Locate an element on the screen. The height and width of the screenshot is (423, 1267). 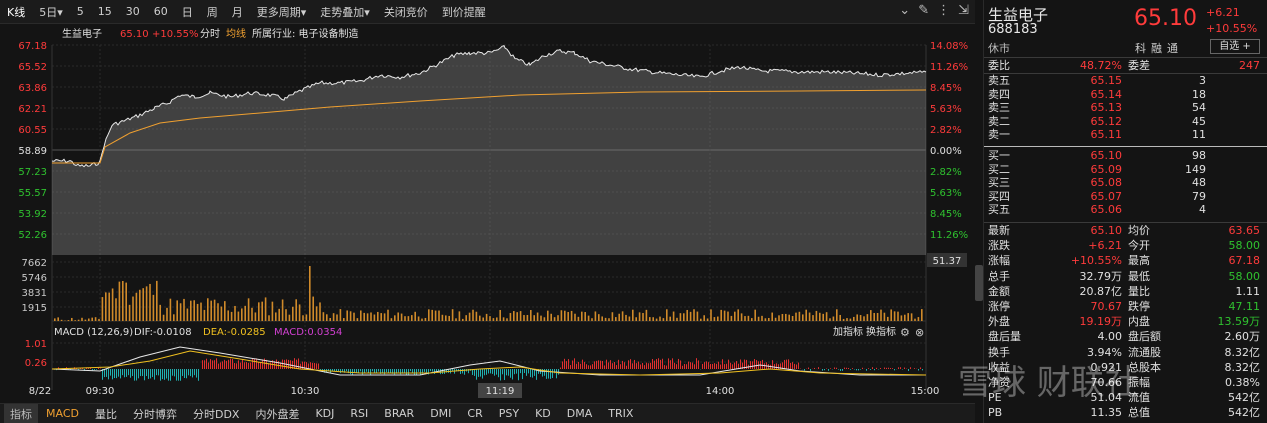
collapse-icon: ⇲ is located at coordinates (963, 10).